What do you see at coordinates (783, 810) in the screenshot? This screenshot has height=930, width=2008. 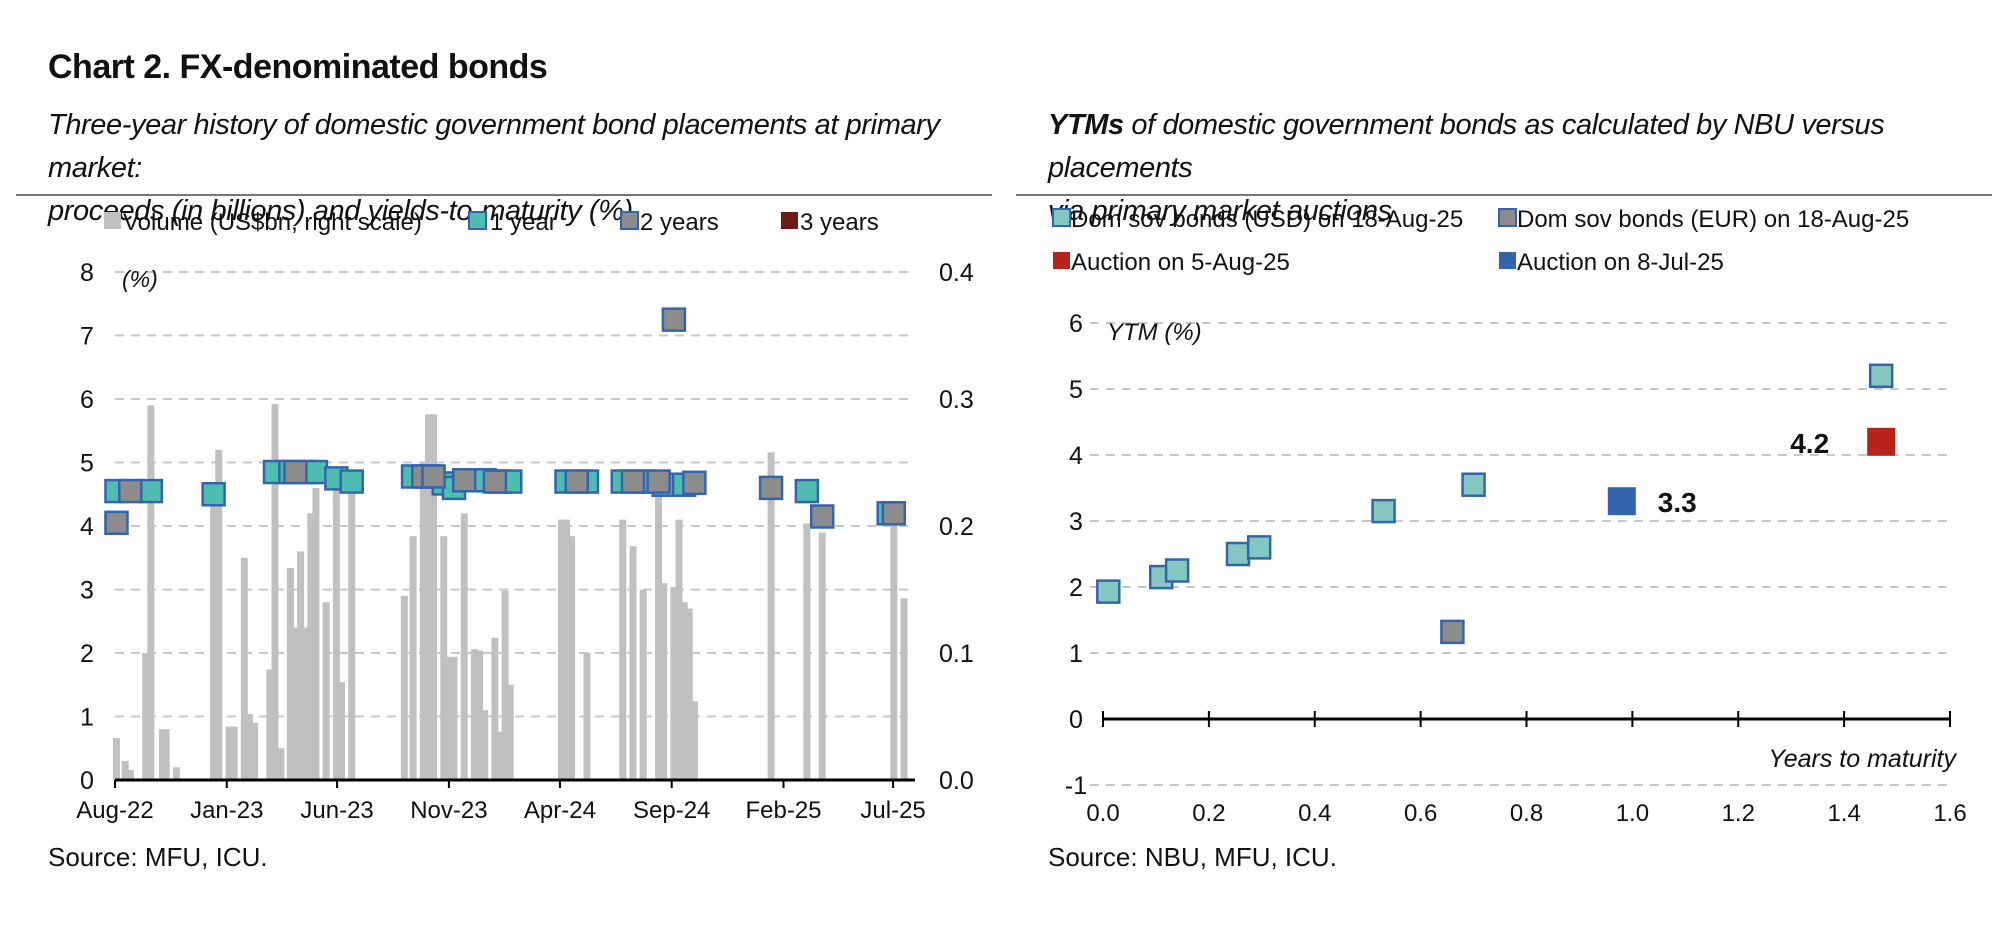 I see `x-tick-label: Feb-25` at bounding box center [783, 810].